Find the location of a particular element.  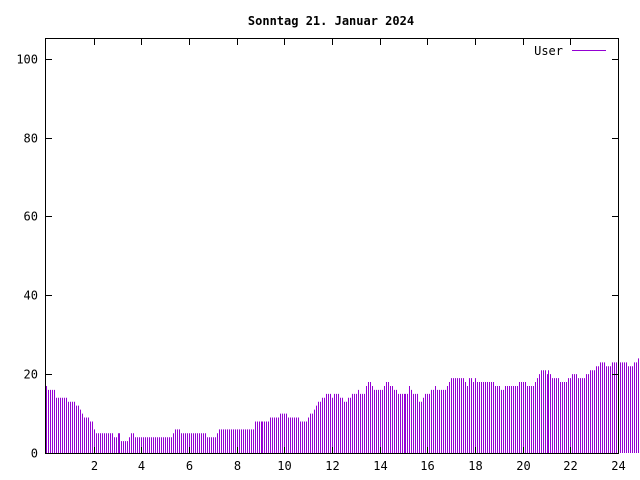

x-tick-label: 6 is located at coordinates (189, 466).